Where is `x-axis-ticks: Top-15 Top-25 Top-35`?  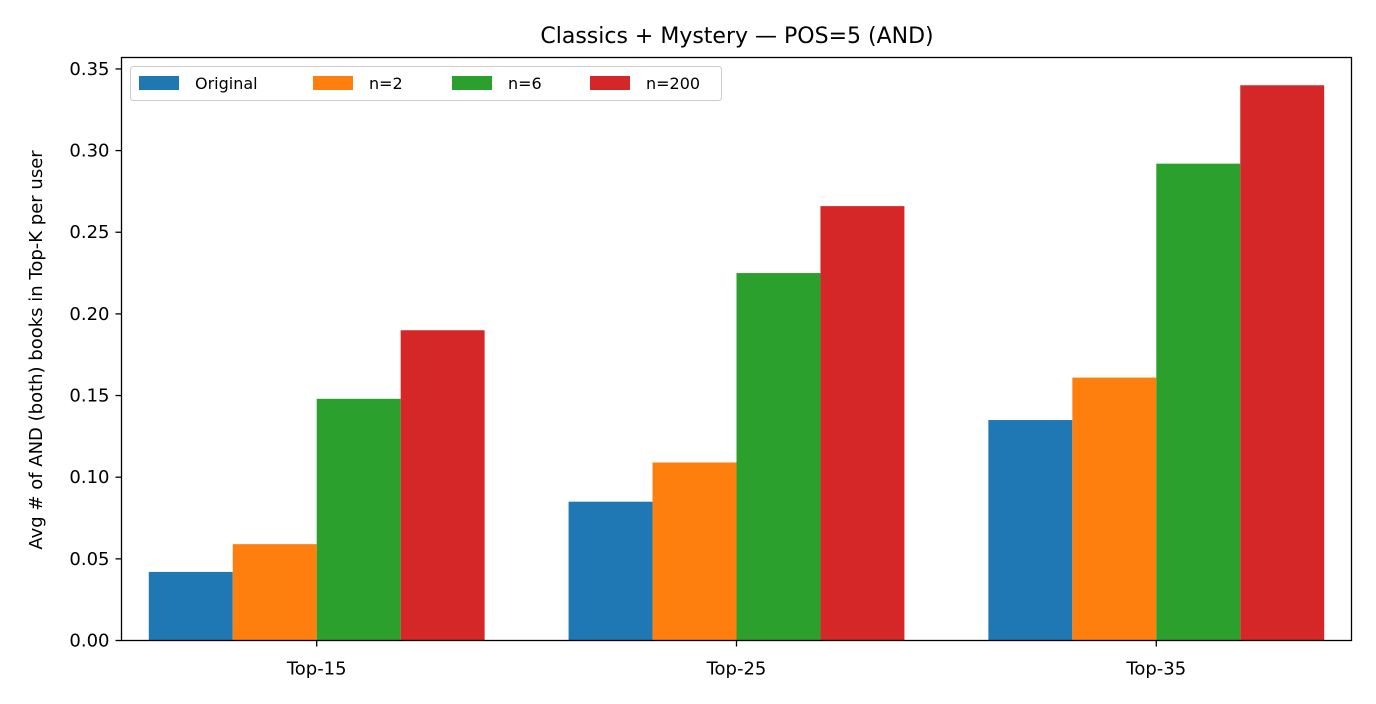 x-axis-ticks: Top-15 Top-25 Top-35 is located at coordinates (736, 660).